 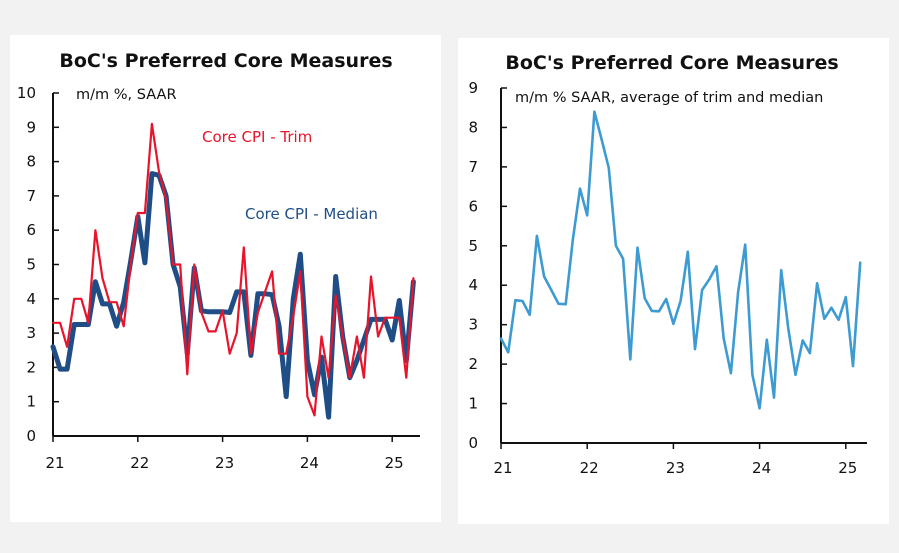 I want to click on decorative-dots, so click(x=495, y=33).